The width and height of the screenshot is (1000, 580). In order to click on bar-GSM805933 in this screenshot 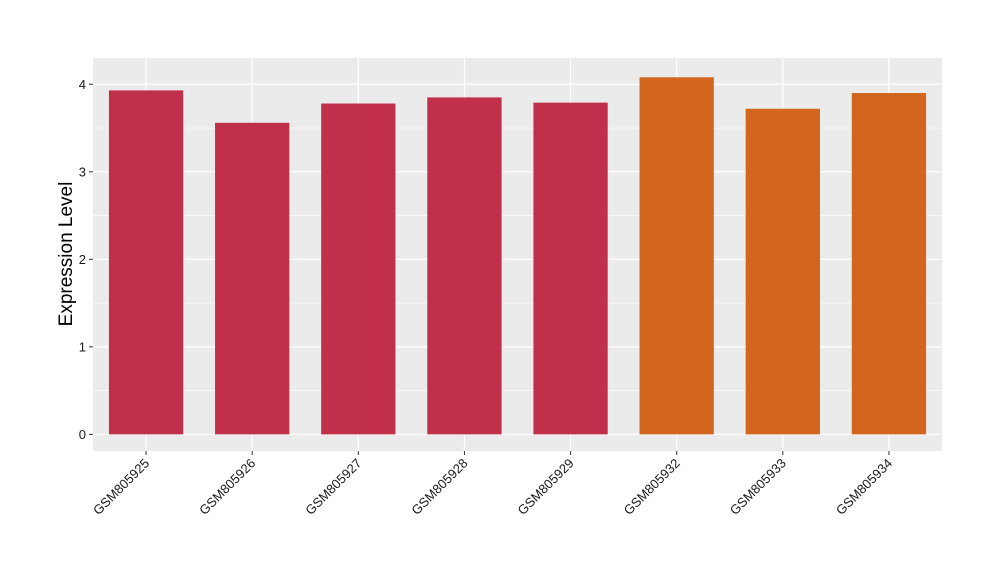, I will do `click(782, 271)`.